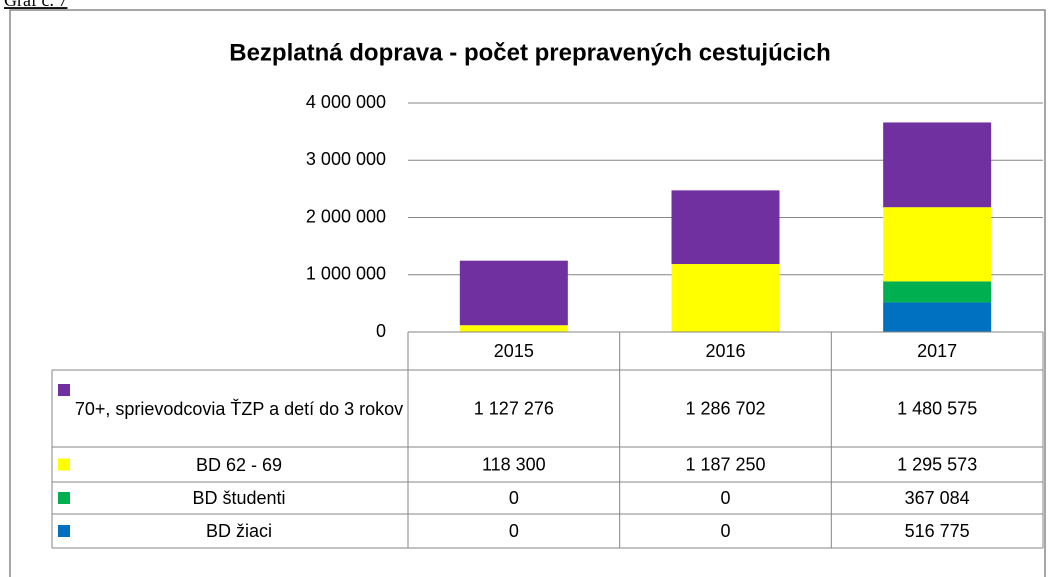 This screenshot has width=1058, height=577. I want to click on legend-cell: BD študenti, so click(239, 498).